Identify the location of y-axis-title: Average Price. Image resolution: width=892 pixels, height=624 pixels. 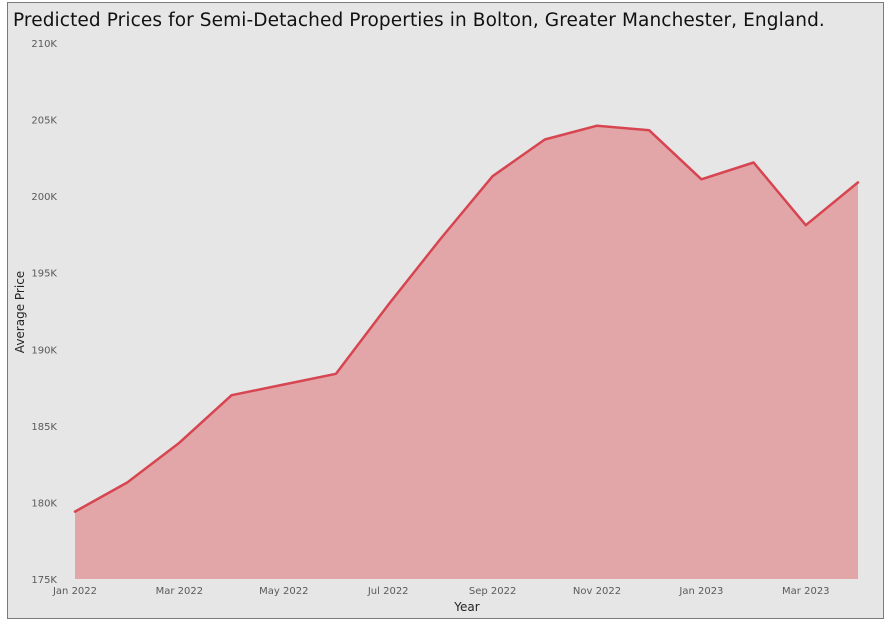
(20, 312).